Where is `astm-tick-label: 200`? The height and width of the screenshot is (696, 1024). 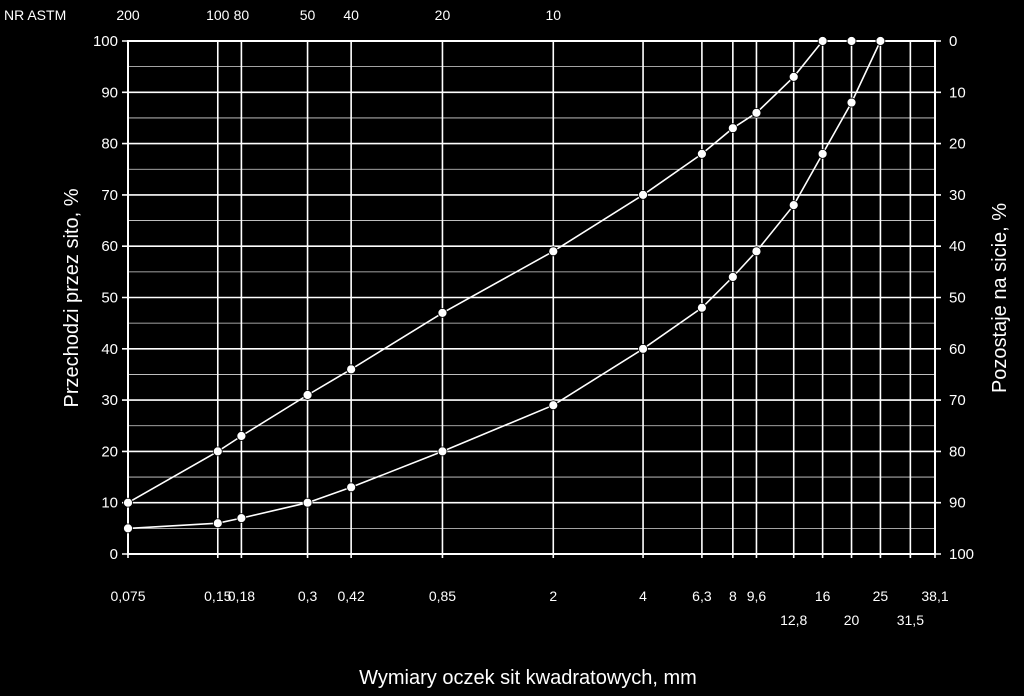
astm-tick-label: 200 is located at coordinates (128, 15).